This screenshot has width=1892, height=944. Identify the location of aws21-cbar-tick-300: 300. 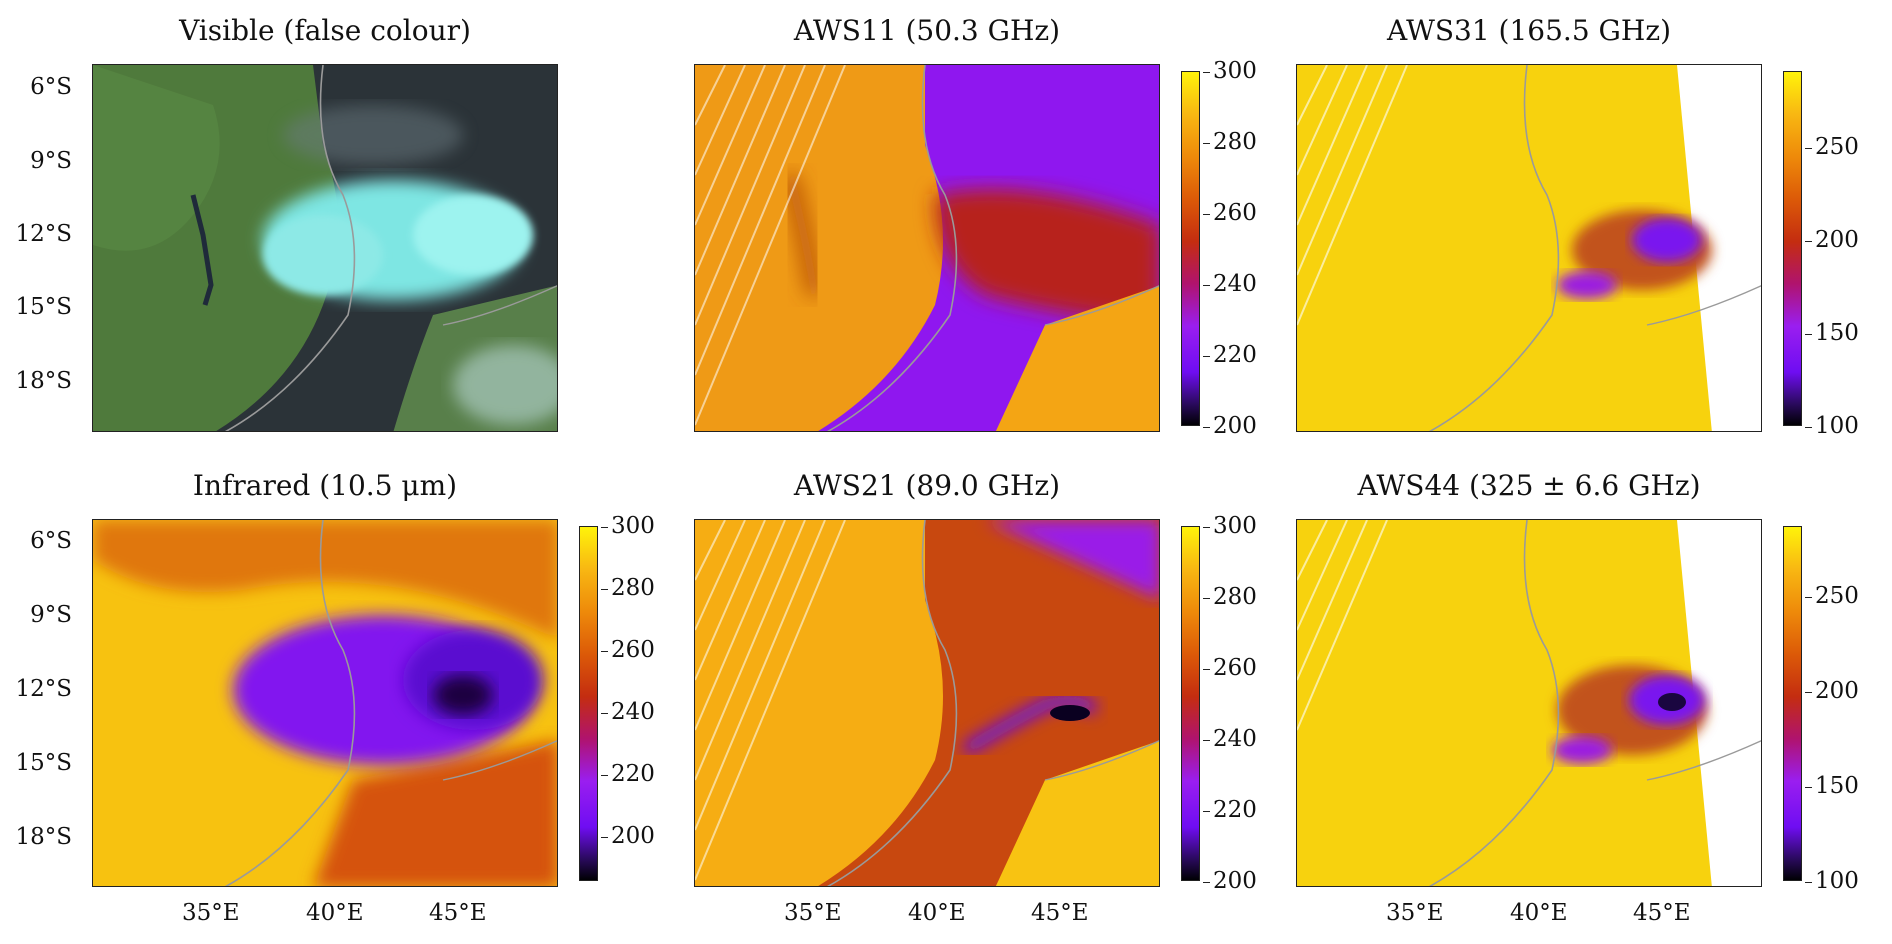
(1230, 526).